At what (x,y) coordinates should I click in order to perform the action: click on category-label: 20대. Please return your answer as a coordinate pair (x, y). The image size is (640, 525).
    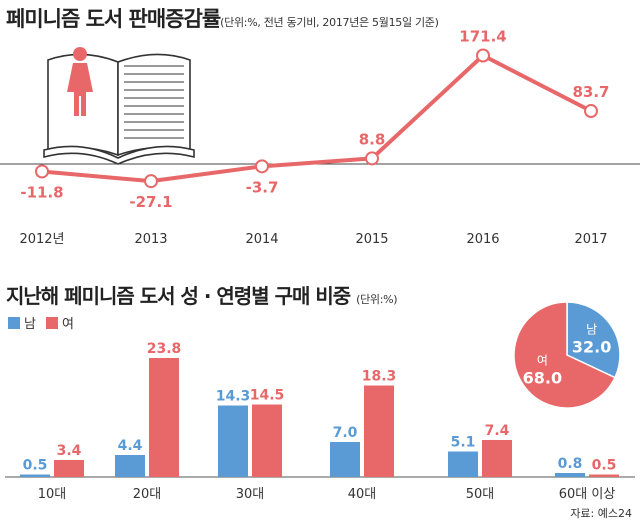
    Looking at the image, I should click on (147, 494).